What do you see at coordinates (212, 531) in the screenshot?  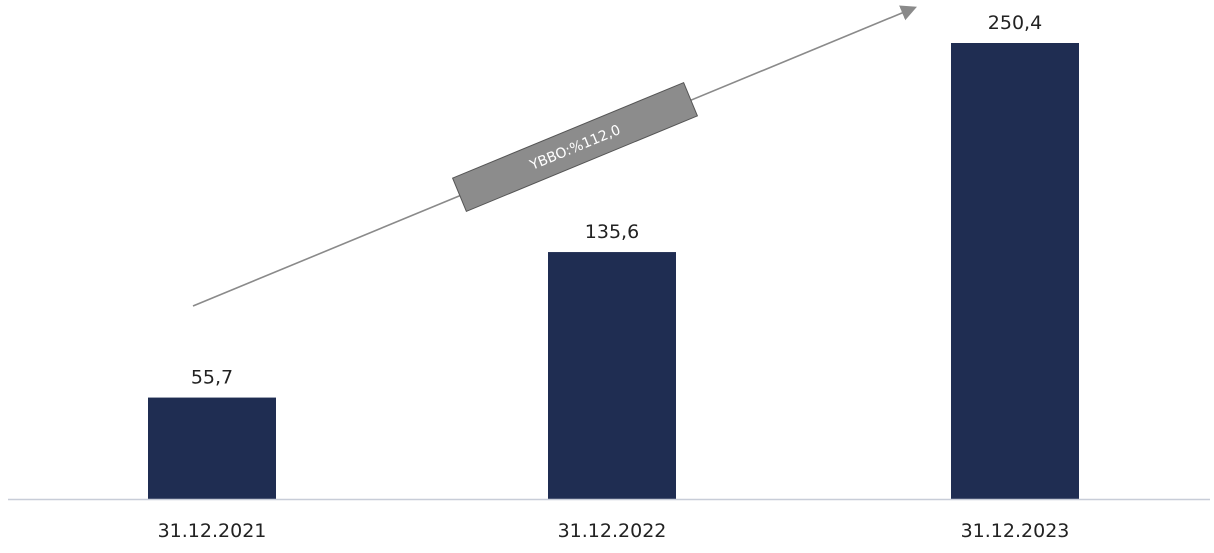 I see `x-tick-label-31.12.2021: 31.12.2021` at bounding box center [212, 531].